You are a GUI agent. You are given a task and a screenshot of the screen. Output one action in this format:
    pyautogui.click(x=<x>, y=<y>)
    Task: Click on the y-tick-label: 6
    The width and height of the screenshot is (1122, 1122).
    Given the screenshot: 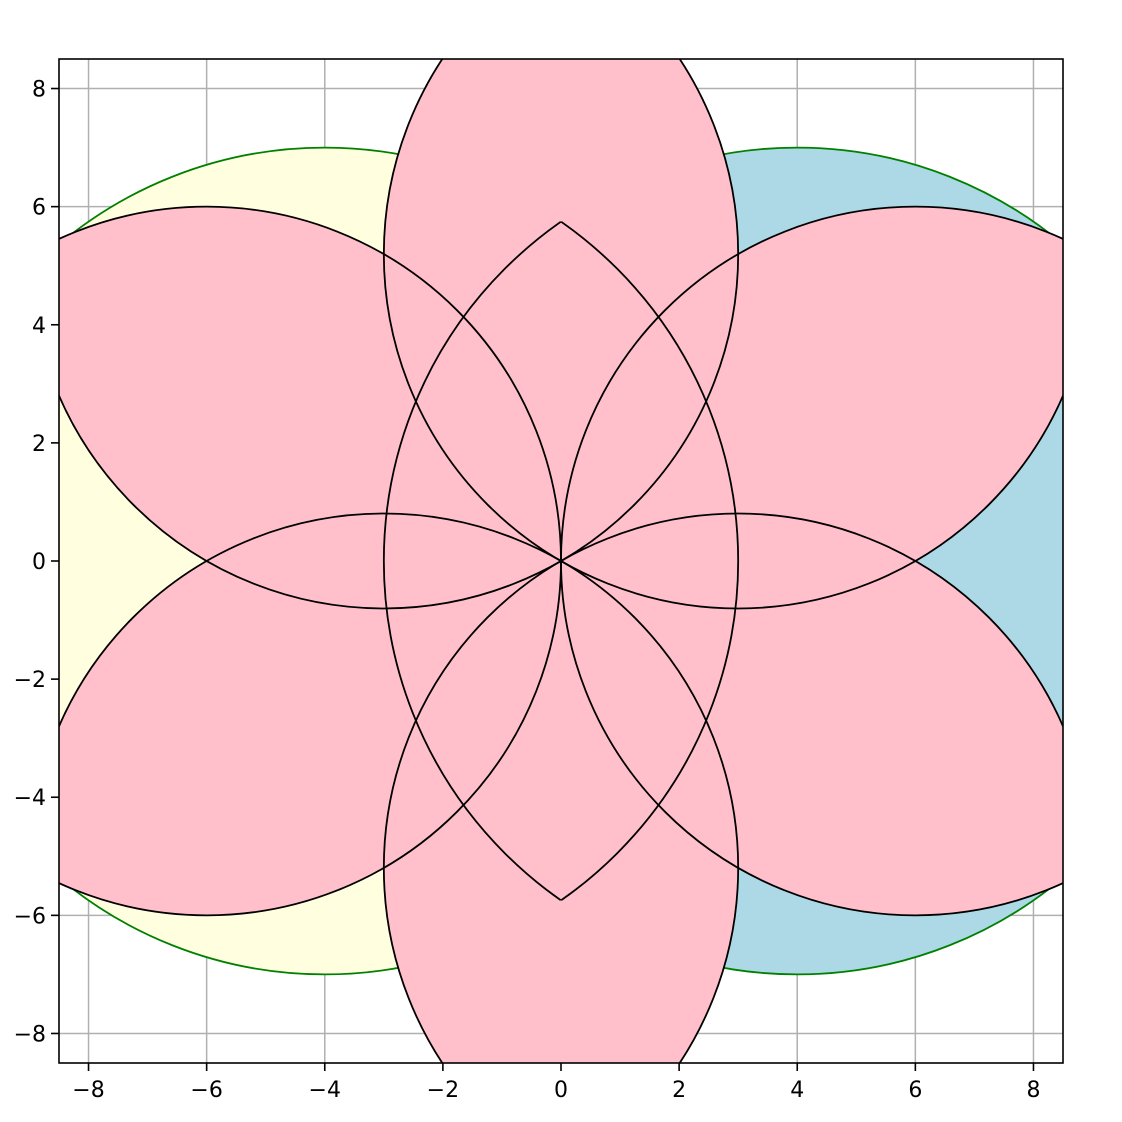 What is the action you would take?
    pyautogui.click(x=39, y=208)
    